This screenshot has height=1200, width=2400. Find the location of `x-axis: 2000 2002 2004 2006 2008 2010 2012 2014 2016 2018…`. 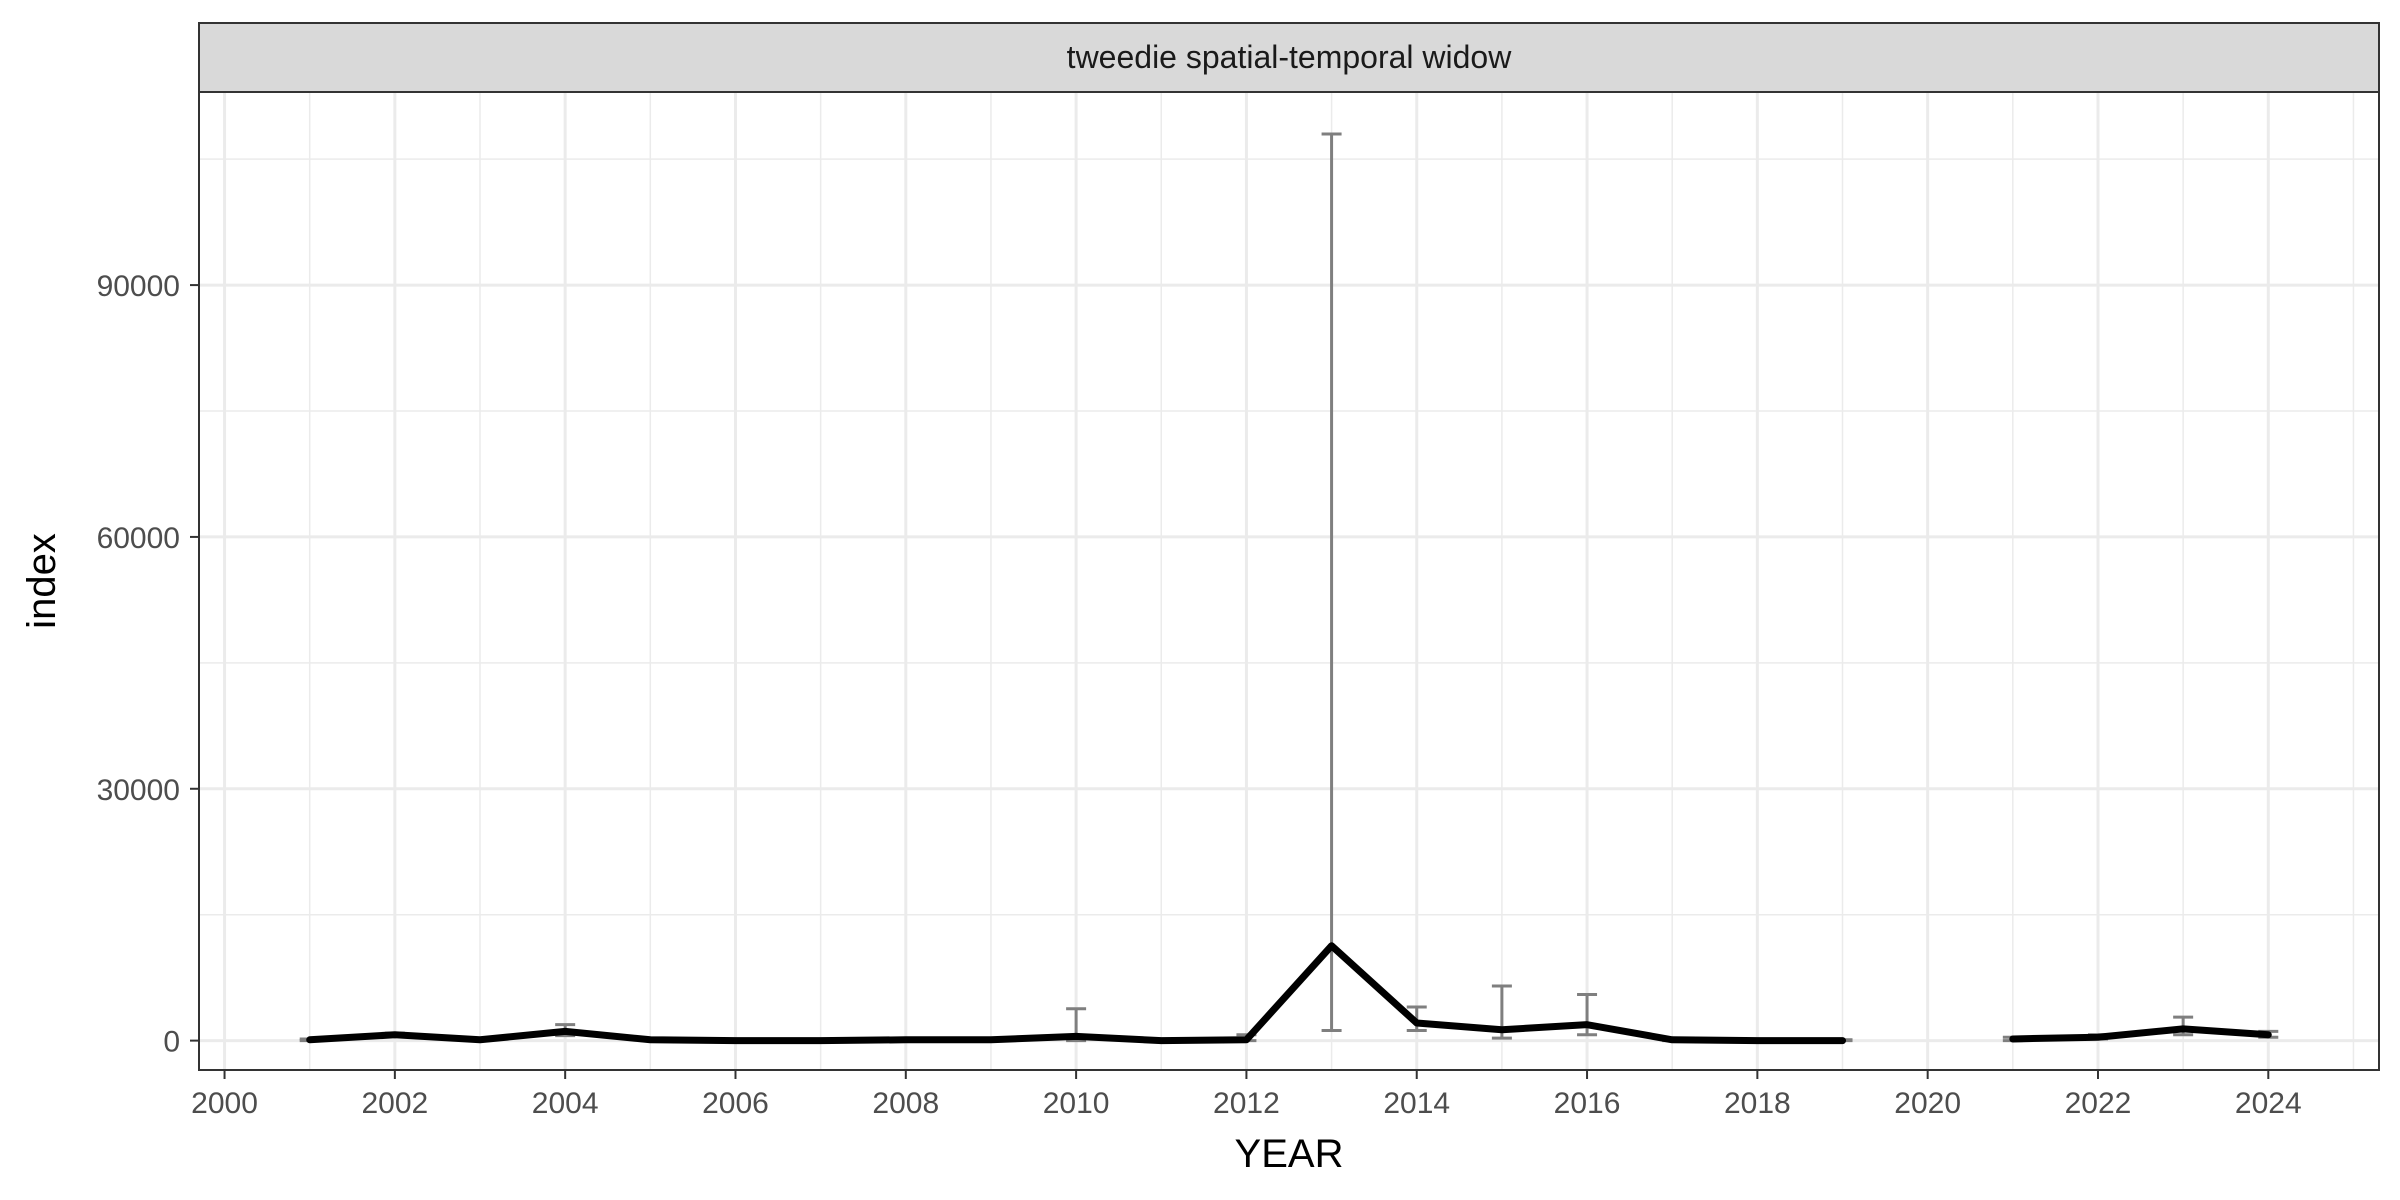

x-axis: 2000 2002 2004 2006 2008 2010 2012 2014 2016 2018… is located at coordinates (1246, 1095).